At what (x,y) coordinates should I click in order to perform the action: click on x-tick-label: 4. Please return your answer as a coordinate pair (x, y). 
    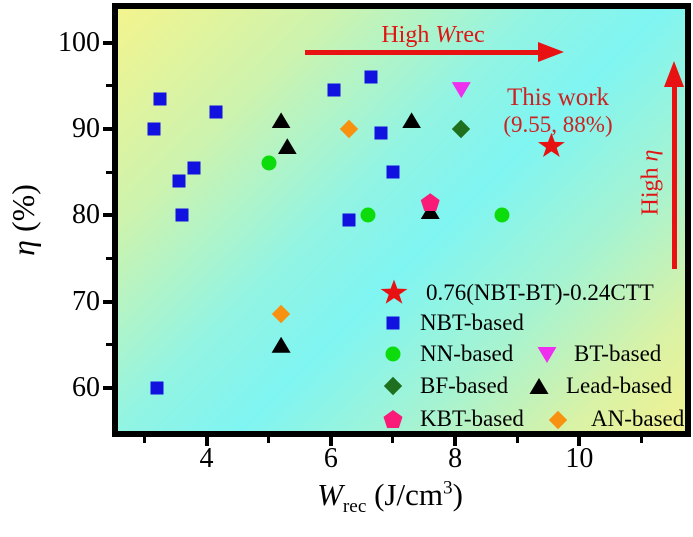
    Looking at the image, I should click on (206, 458).